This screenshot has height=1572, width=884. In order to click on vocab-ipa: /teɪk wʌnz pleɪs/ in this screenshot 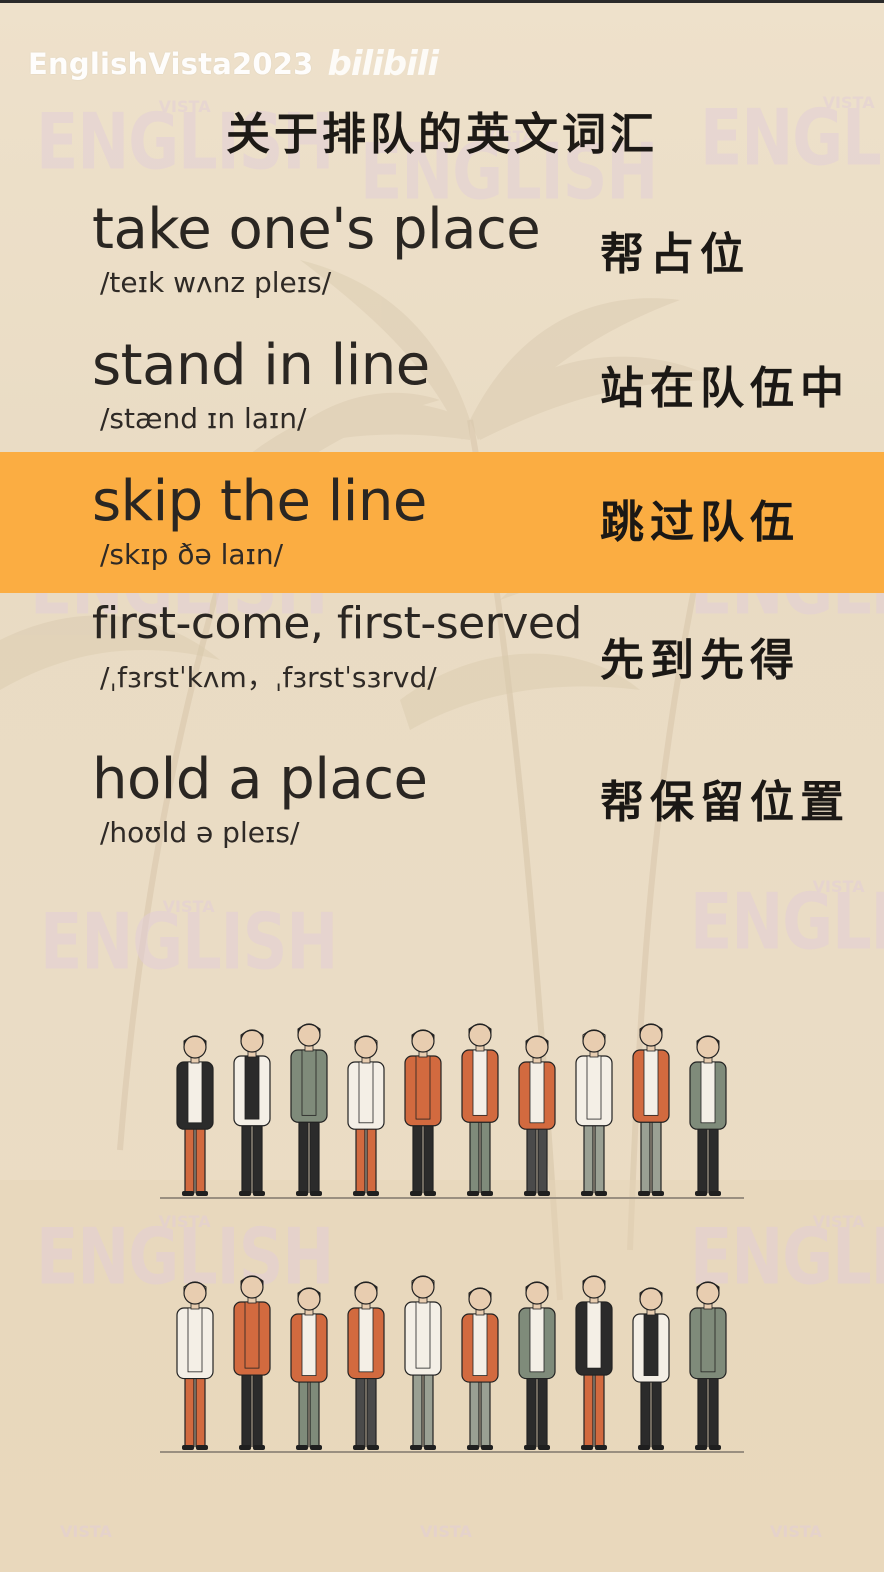, I will do `click(216, 282)`.